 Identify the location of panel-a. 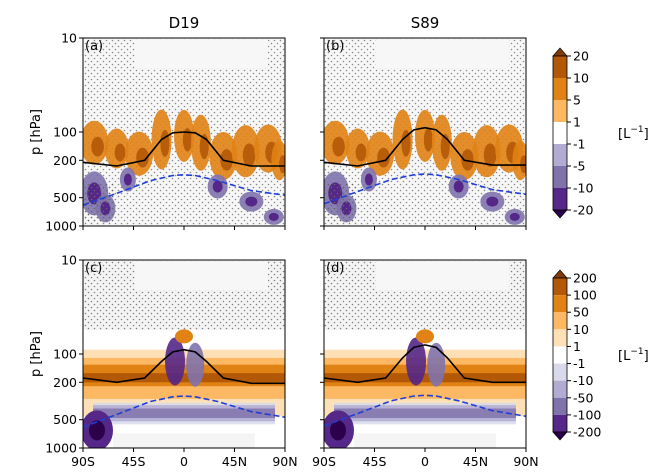
(184, 132).